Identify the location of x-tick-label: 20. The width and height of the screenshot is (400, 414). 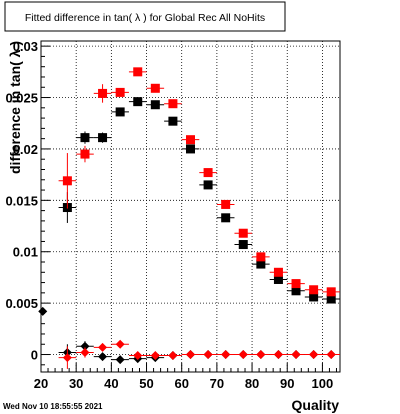
(41, 383).